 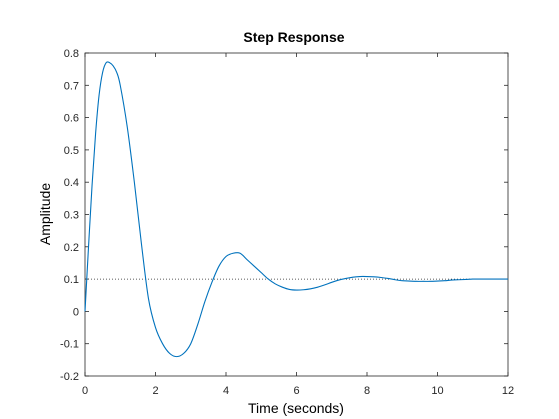 What do you see at coordinates (76, 312) in the screenshot?
I see `y-tick-label: 0` at bounding box center [76, 312].